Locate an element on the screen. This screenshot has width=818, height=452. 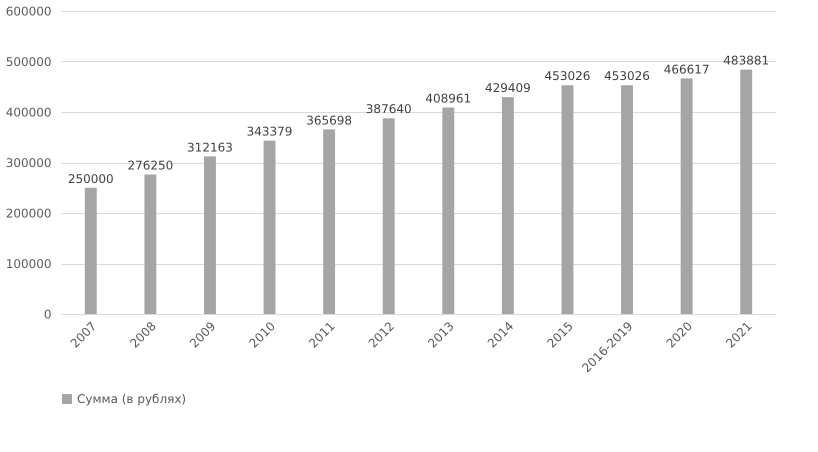
y-tick-label: 0 is located at coordinates (48, 315).